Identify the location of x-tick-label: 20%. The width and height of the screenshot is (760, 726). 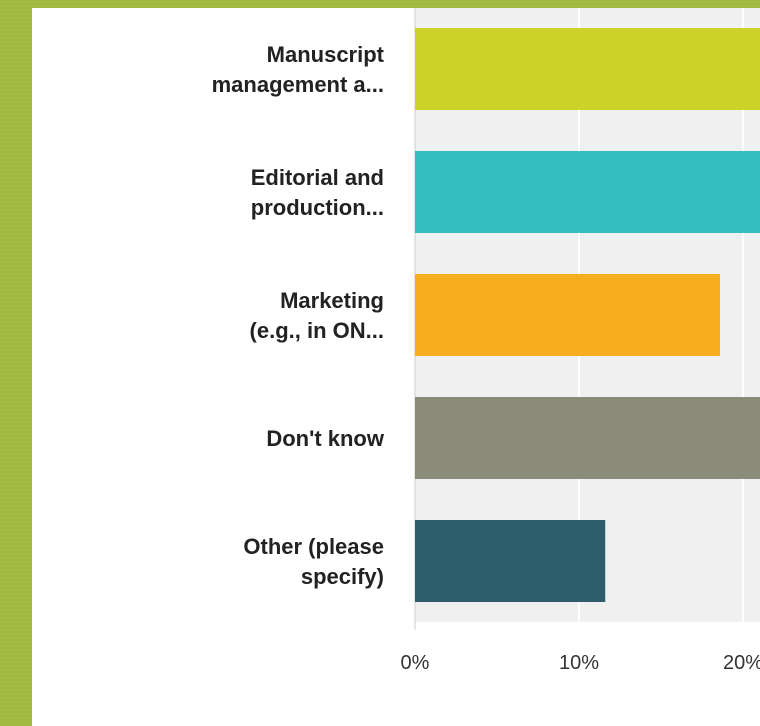
(741, 663).